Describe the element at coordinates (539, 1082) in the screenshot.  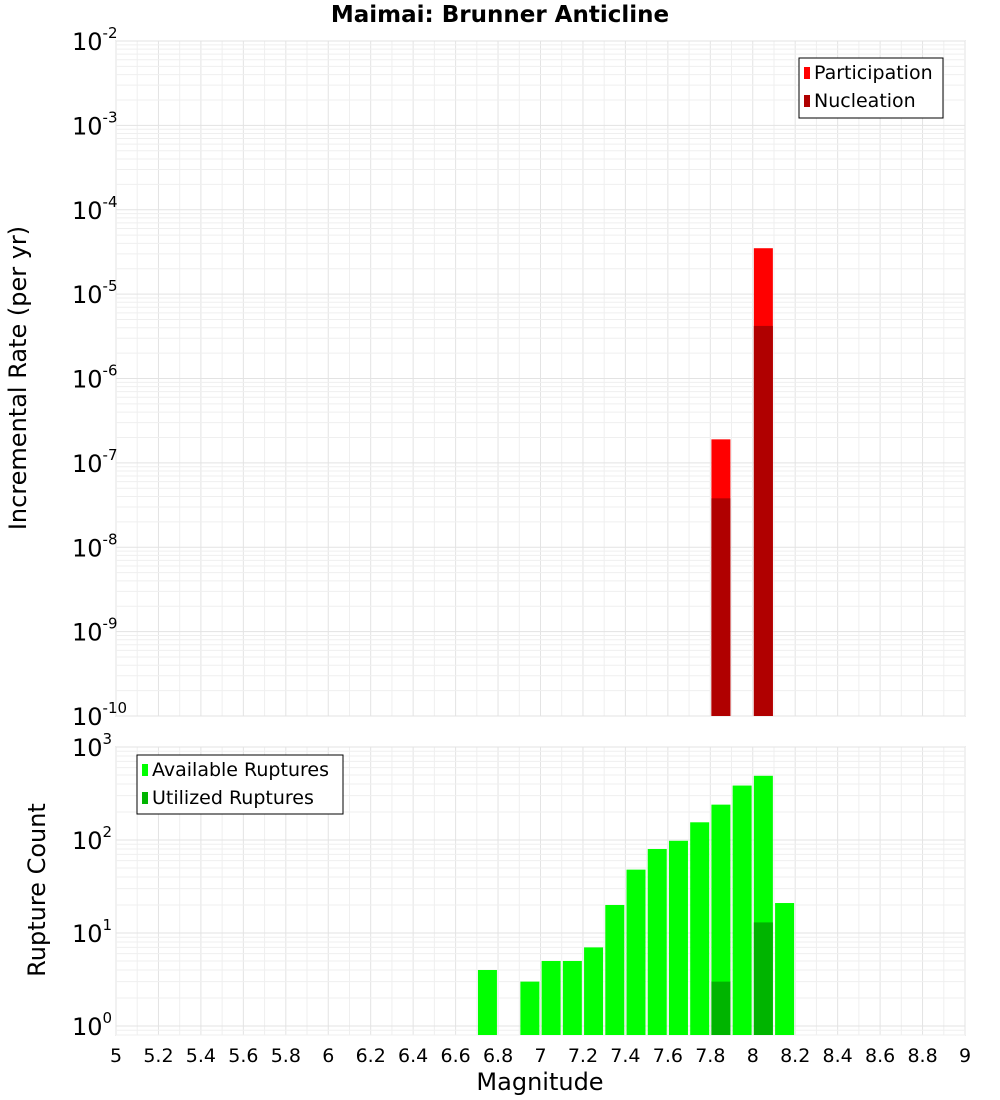
I see `x-axis-label: Magnitude` at that location.